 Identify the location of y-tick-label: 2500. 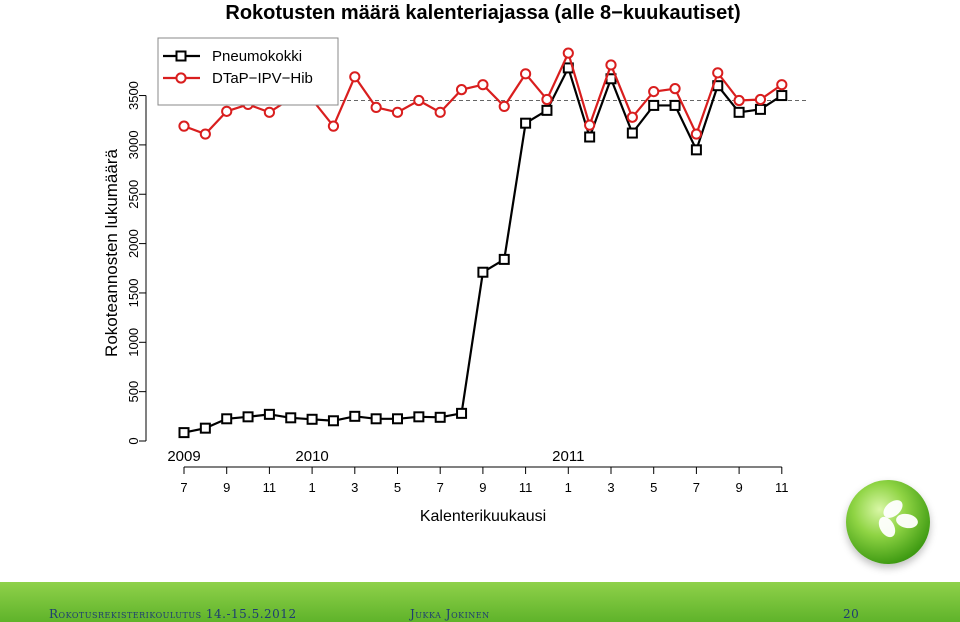
(133, 194).